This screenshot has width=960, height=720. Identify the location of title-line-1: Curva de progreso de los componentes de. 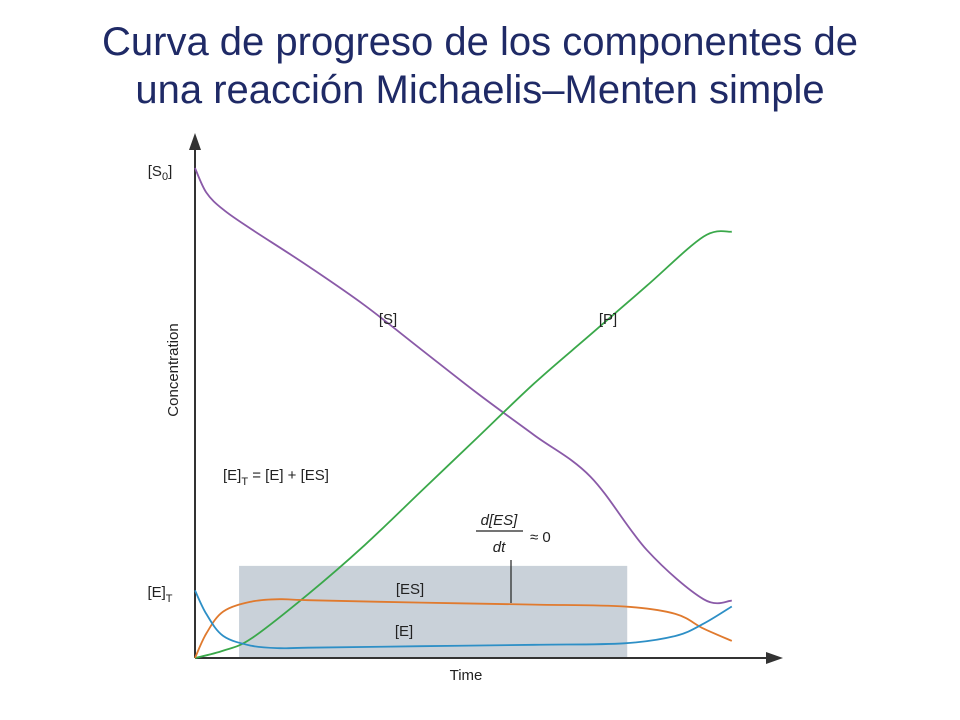
(479, 42).